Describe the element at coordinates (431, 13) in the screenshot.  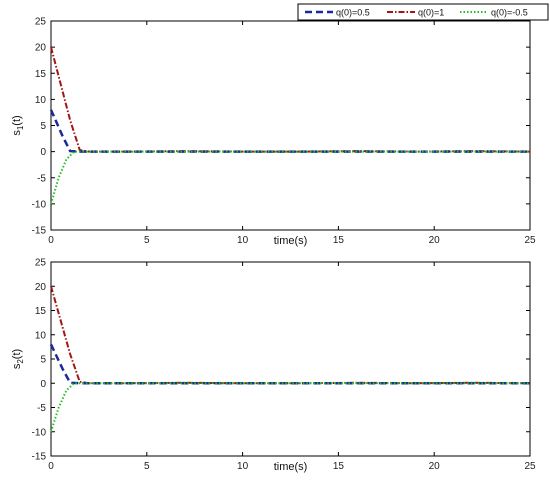
I see `legend-label-q1: q(0)=1` at that location.